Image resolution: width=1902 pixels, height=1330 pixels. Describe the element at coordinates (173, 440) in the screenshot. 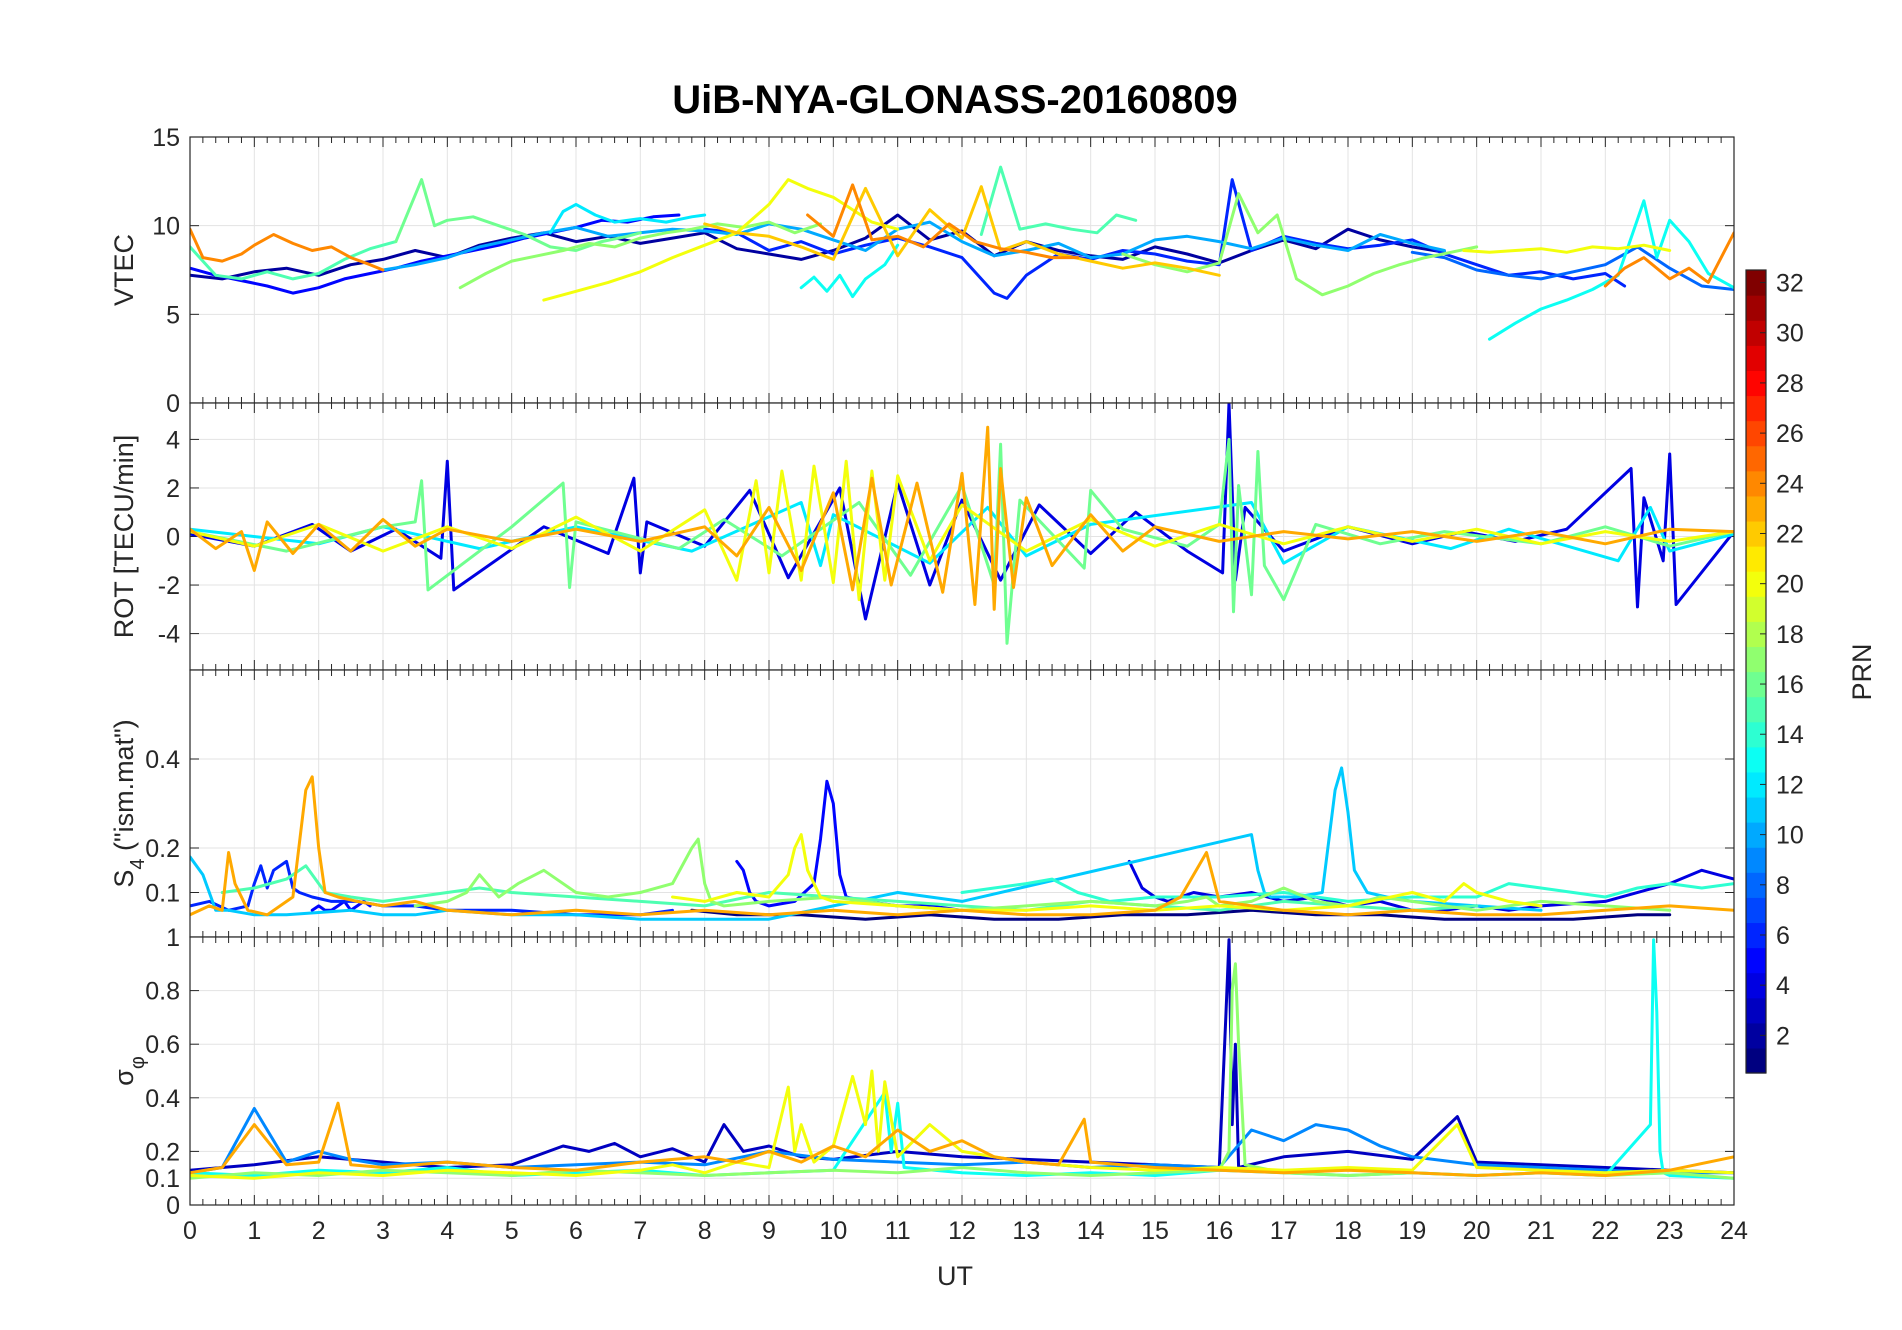

I see `y-tick-label: 4` at that location.